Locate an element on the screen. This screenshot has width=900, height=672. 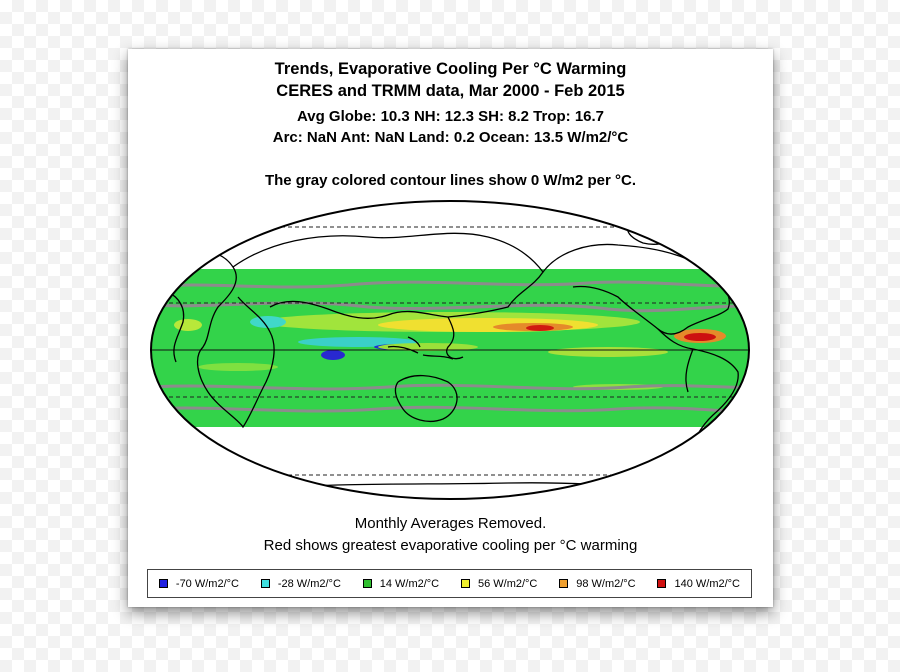
footer-line-1: Monthly Averages Removed. is located at coordinates (450, 523).